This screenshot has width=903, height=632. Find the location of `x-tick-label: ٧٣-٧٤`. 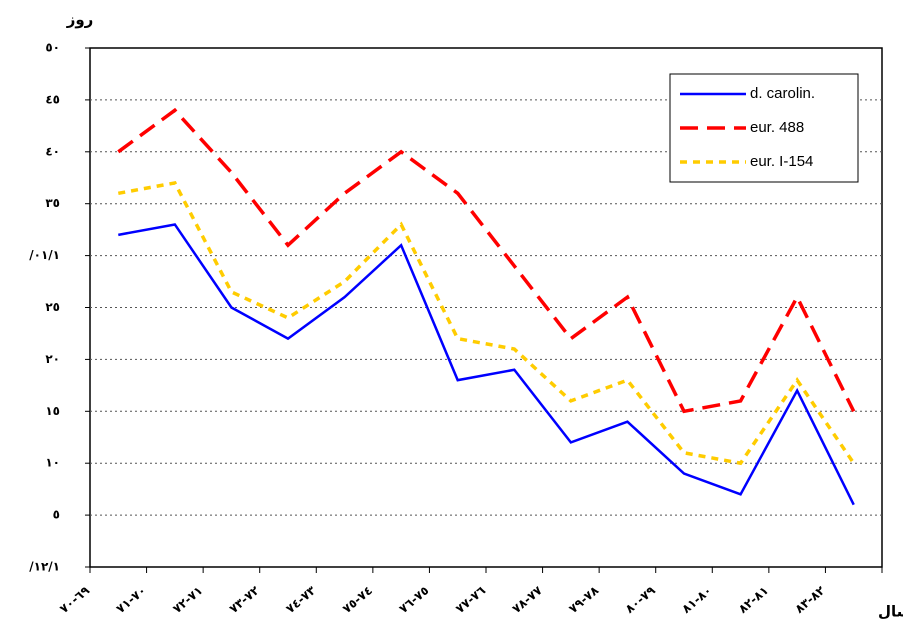

x-tick-label: ٧٣-٧٤ is located at coordinates (301, 599).